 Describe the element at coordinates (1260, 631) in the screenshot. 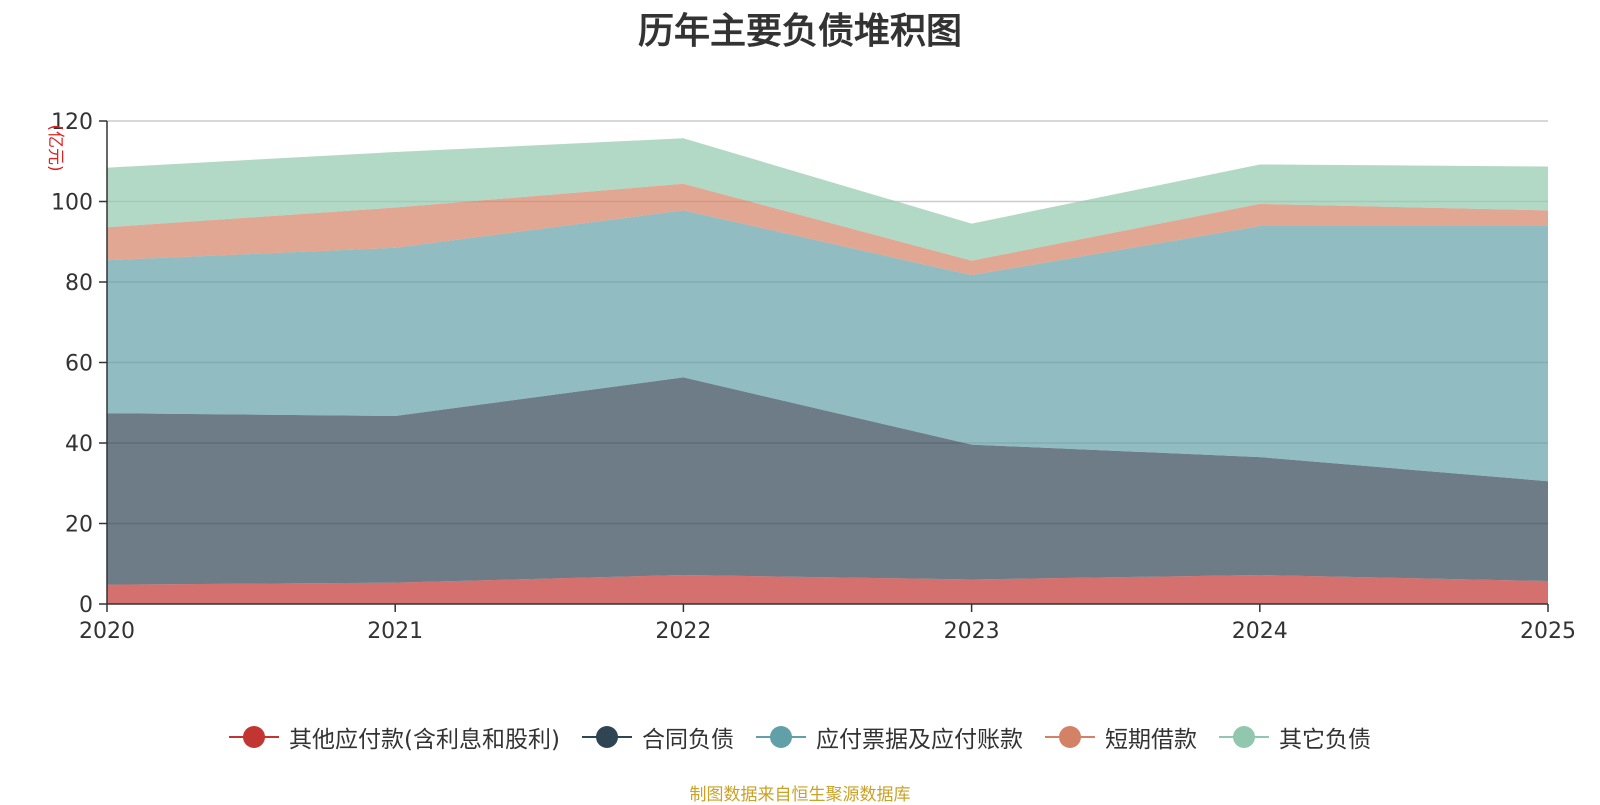

I see `x-tick-label: 2024` at that location.